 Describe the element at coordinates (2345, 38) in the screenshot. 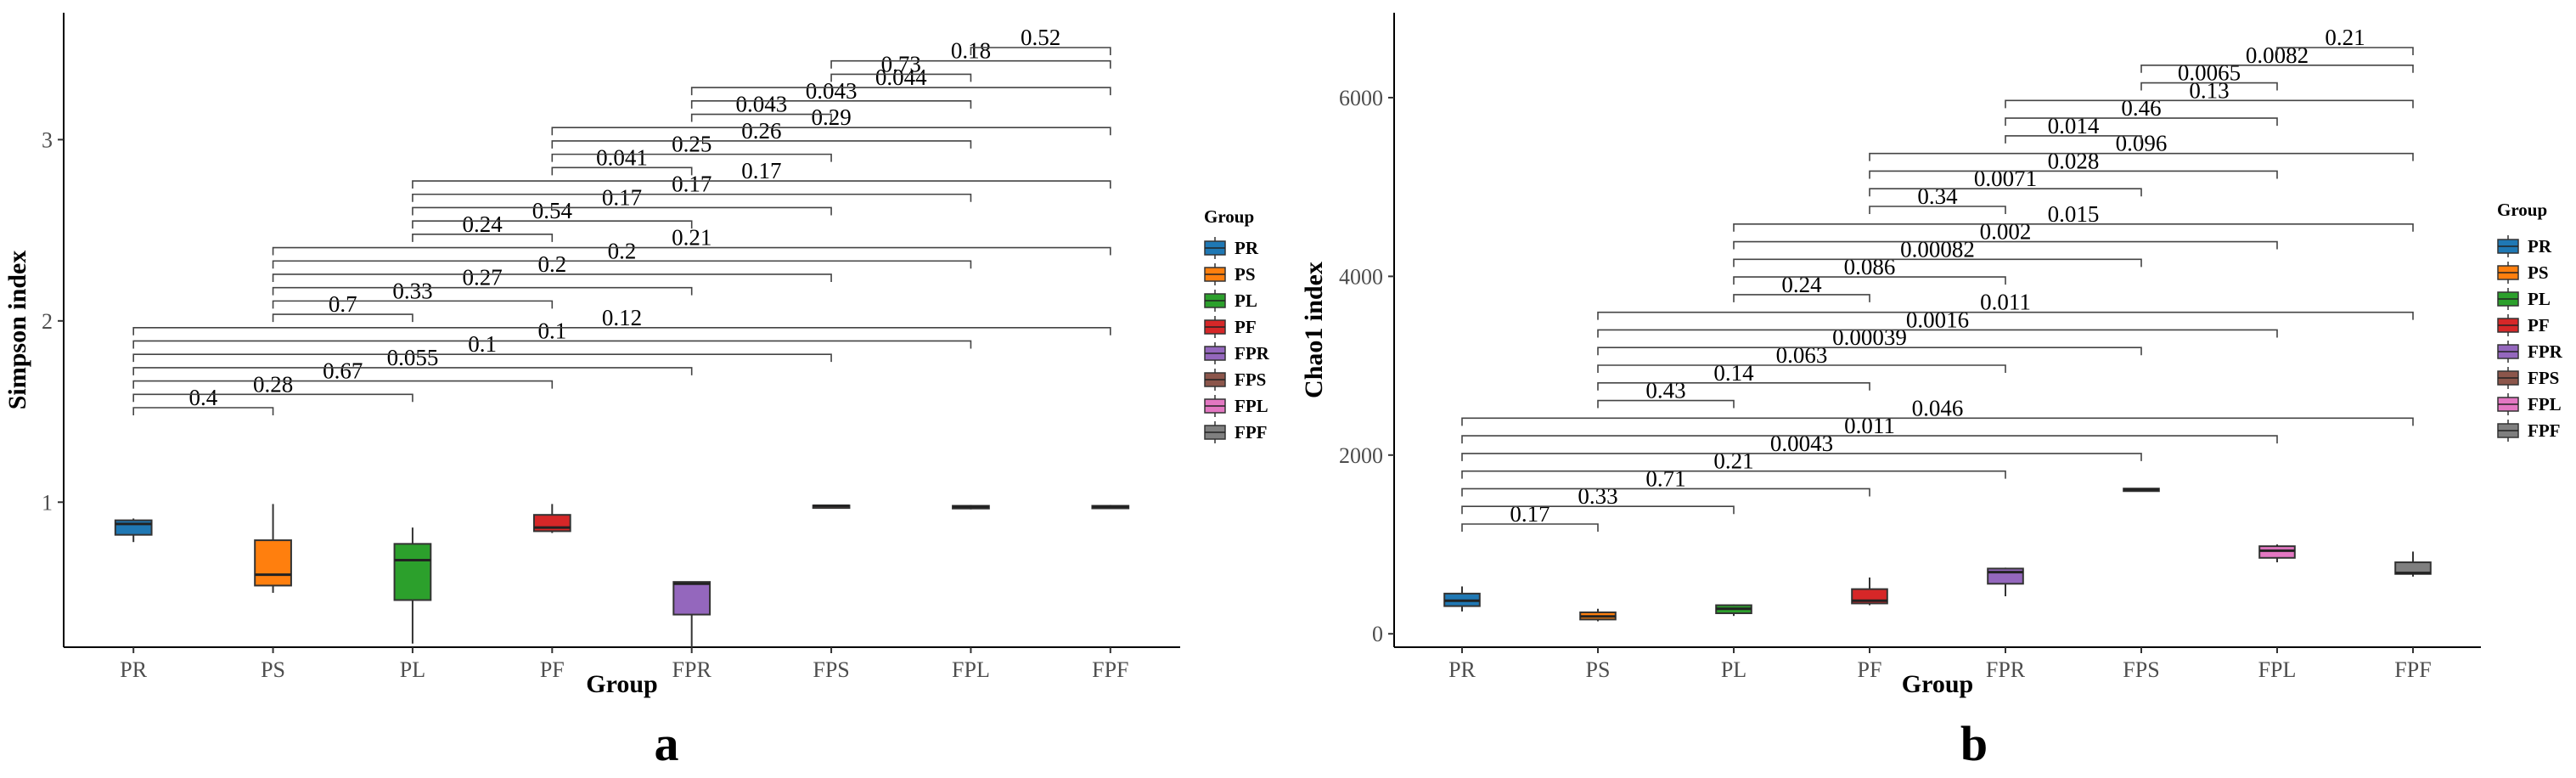

I see `comparison-p-value: 0.21` at that location.